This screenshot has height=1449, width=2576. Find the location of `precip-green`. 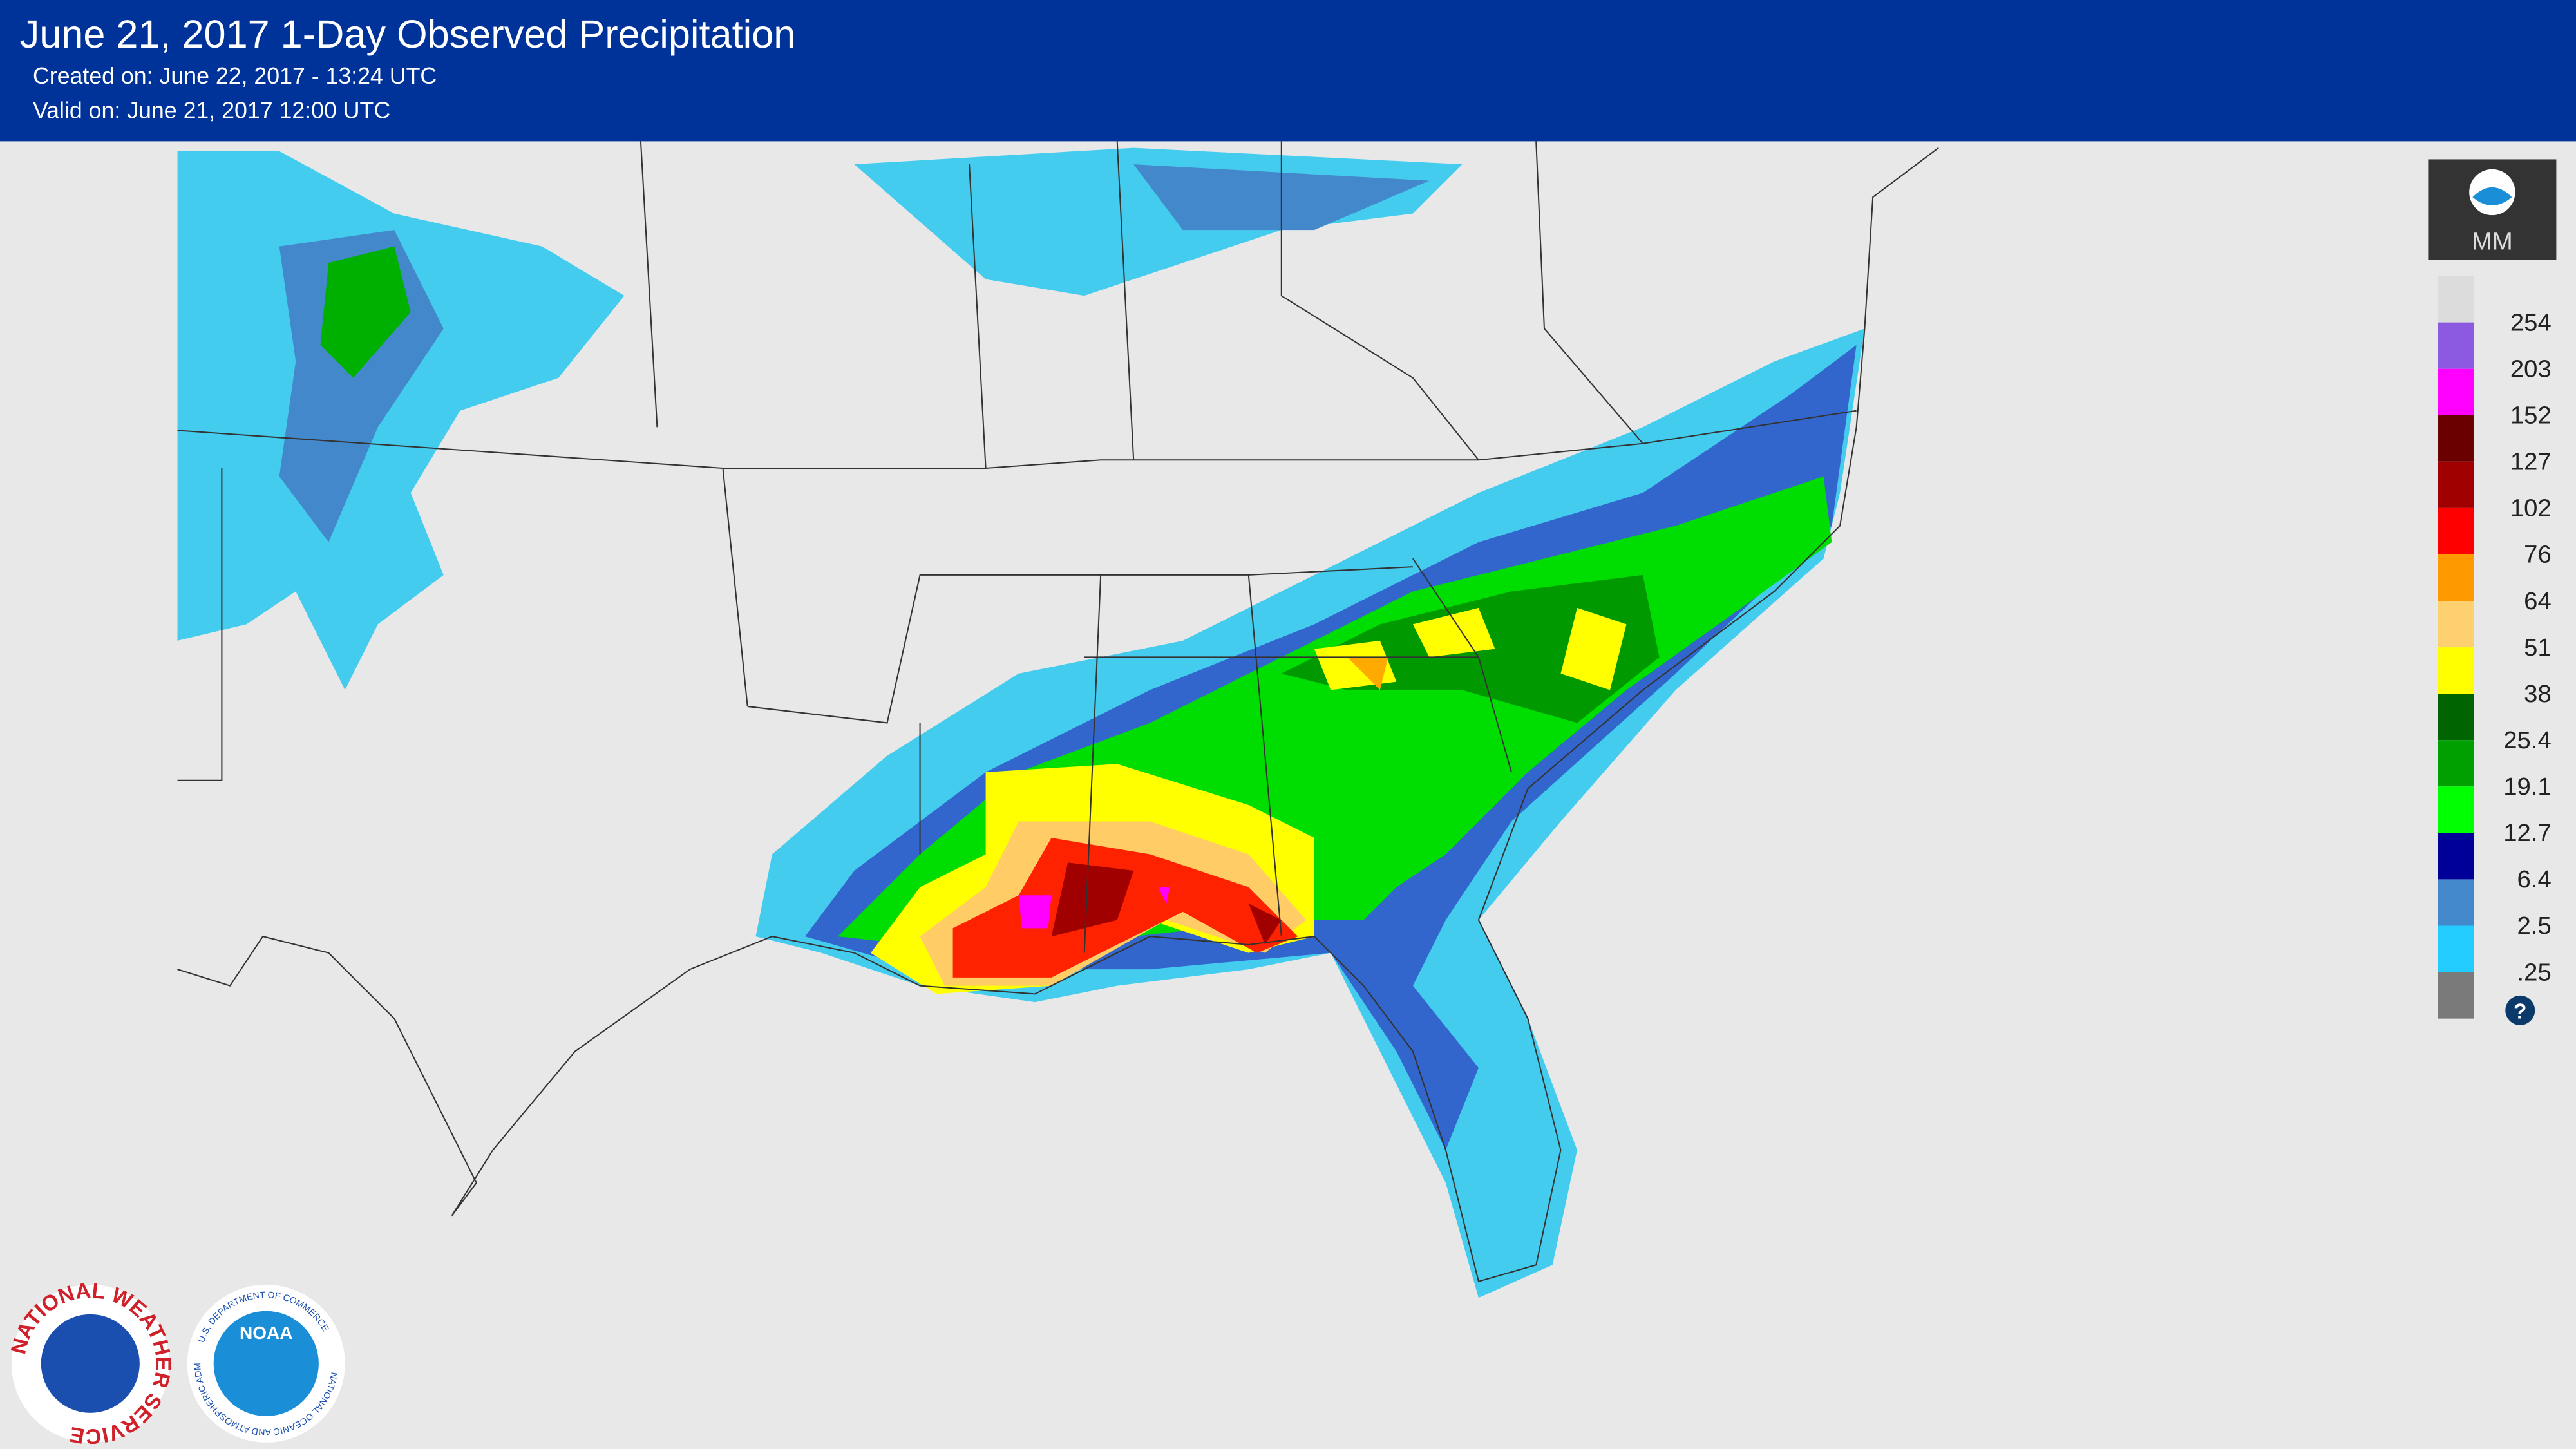

precip-green is located at coordinates (366, 312).